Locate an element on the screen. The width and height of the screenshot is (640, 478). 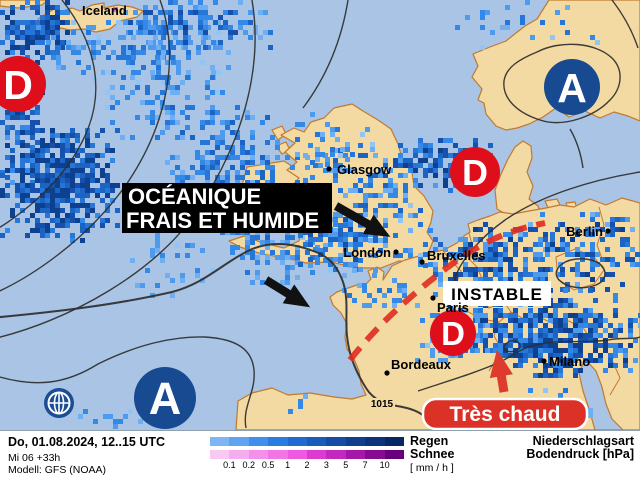
city-paris: Paris is located at coordinates (449, 305).